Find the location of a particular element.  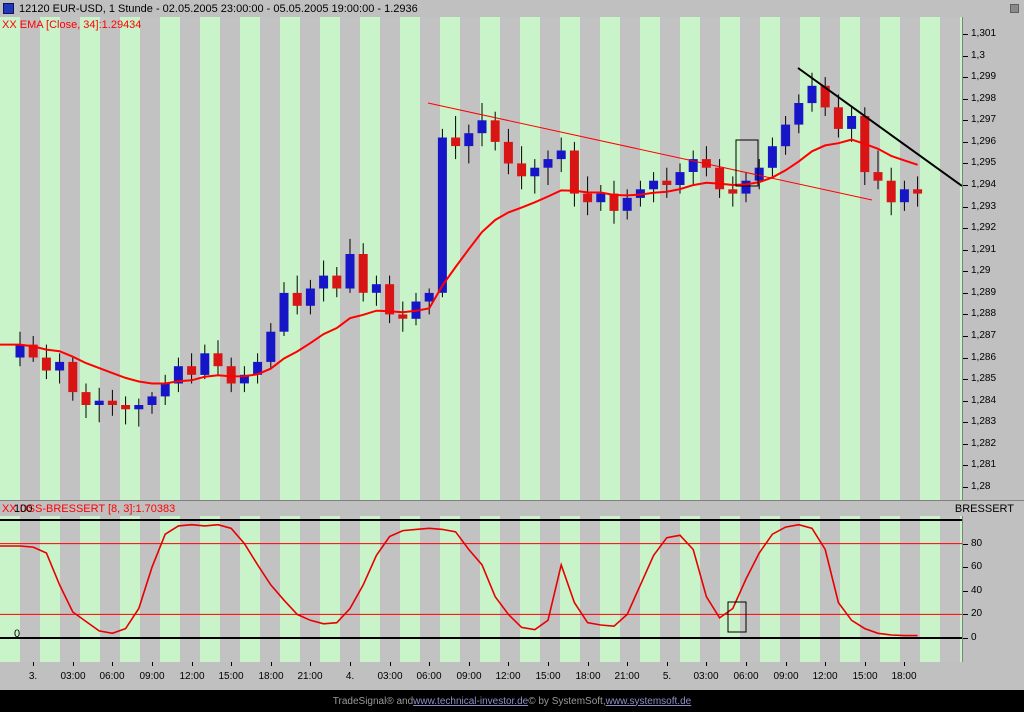

time-axis-label: 06:00 is located at coordinates (746, 676).